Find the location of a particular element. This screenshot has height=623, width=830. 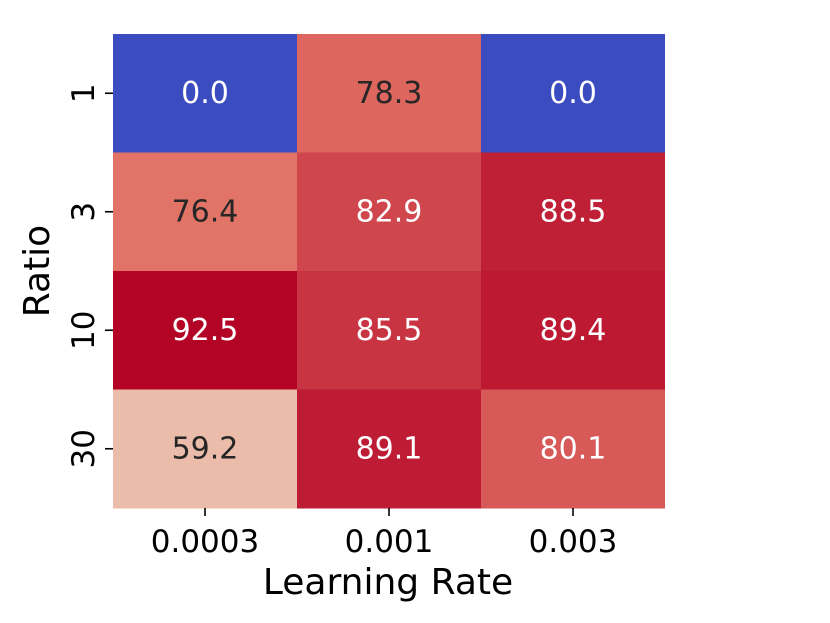

cell-value-label: 92.5 is located at coordinates (205, 330).